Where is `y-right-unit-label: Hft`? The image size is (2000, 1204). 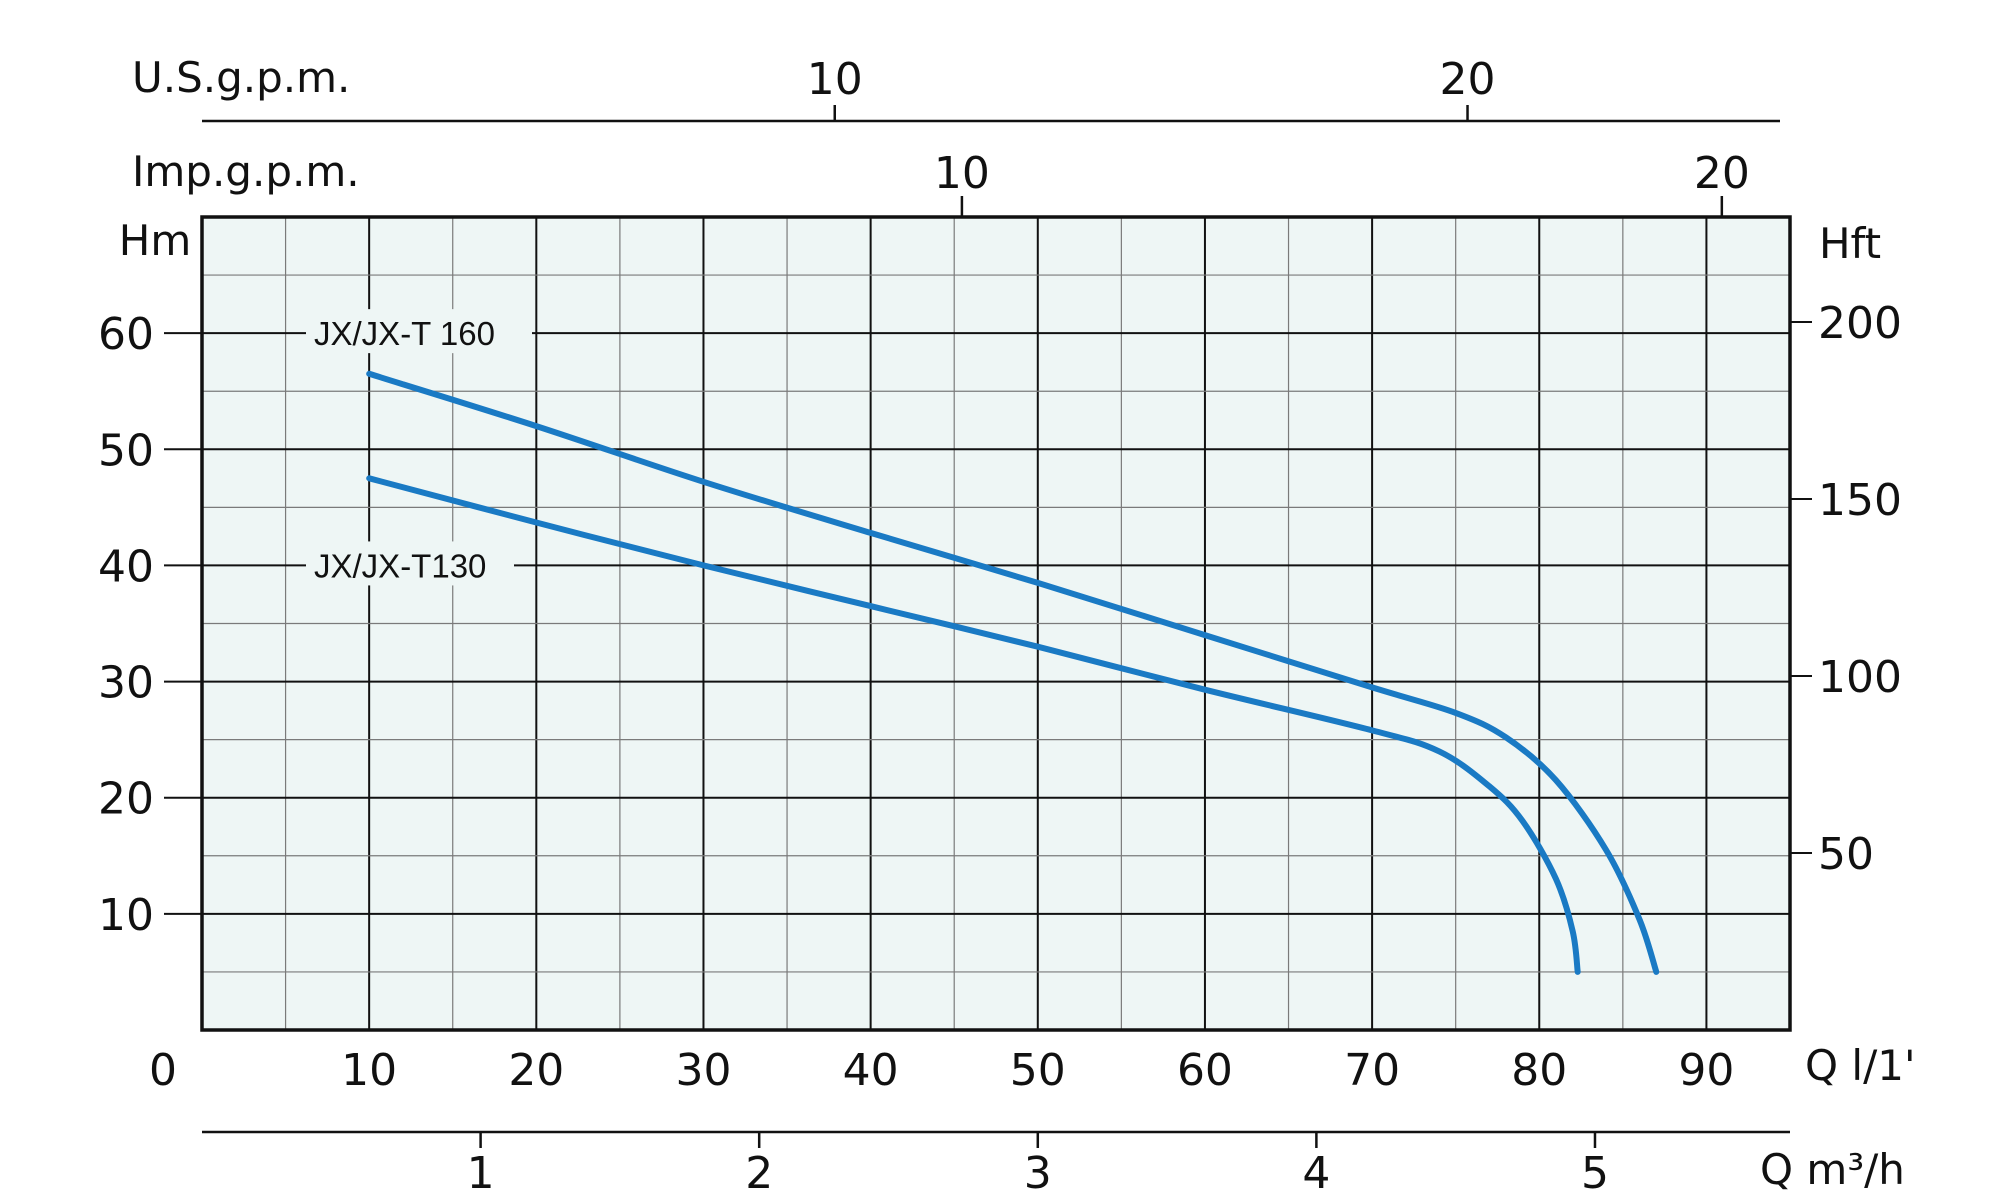
y-right-unit-label: Hft is located at coordinates (1850, 243).